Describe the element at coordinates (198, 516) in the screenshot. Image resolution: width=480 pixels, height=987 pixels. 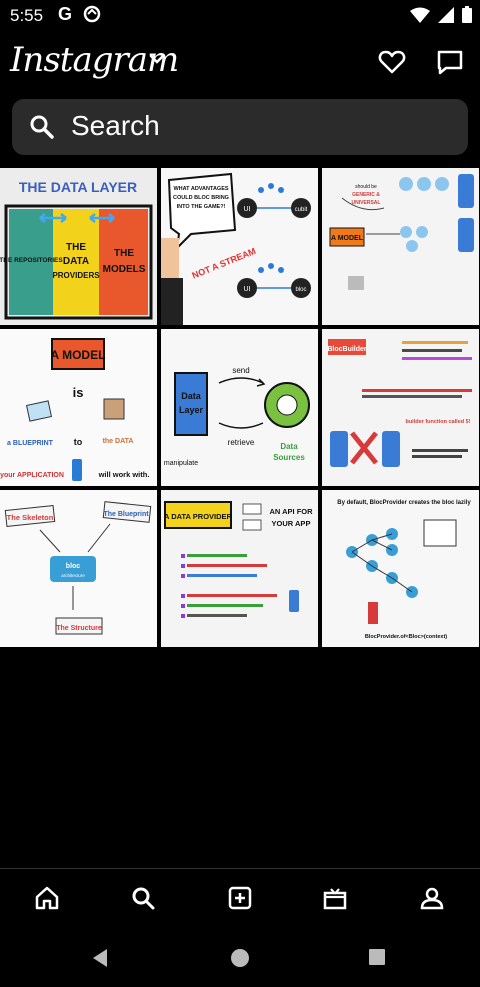
I see `data-provider-title: A DATA PROVIDER` at that location.